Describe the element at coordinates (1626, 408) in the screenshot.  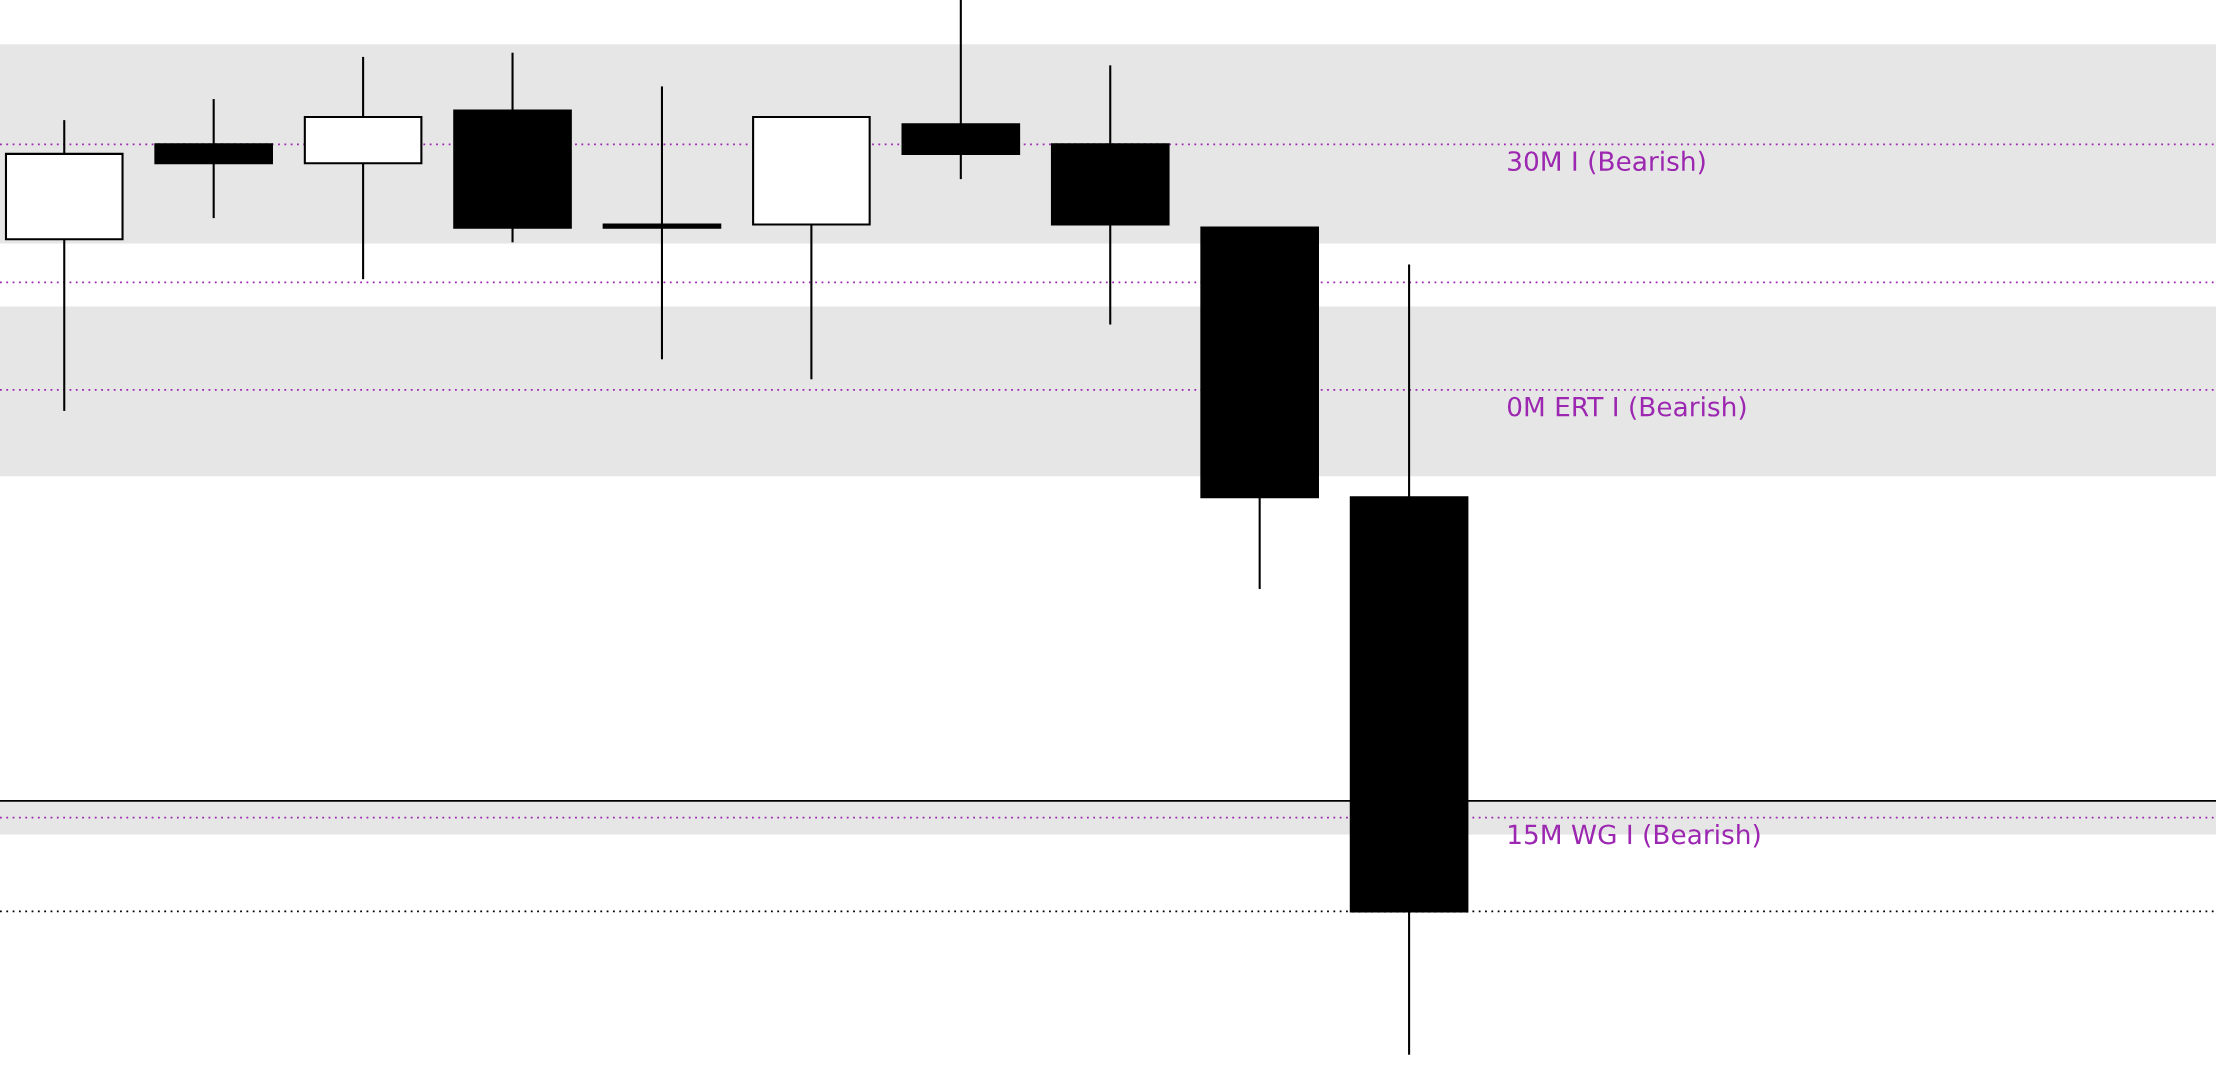
I see `ref-line-label: 0M ERT I (Bearish)` at that location.